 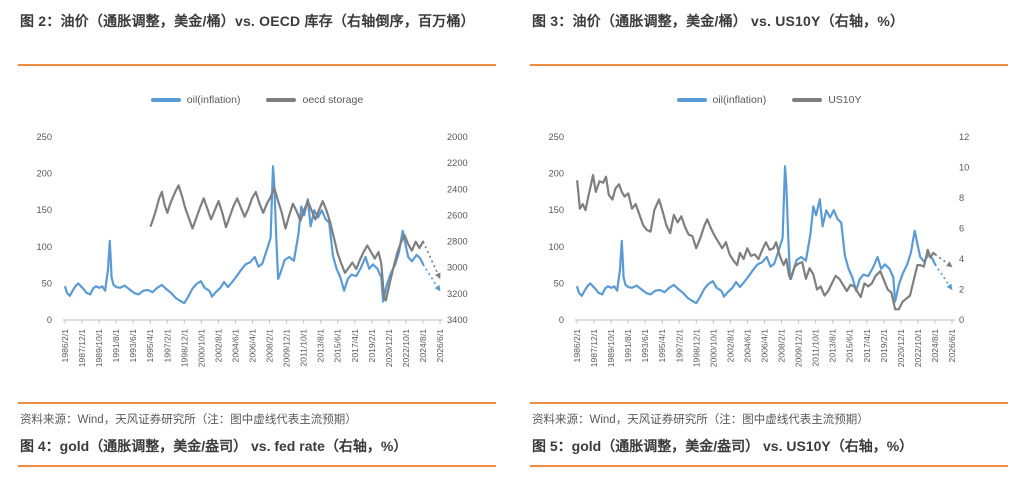 What do you see at coordinates (457, 320) in the screenshot?
I see `right-axis-tick-label: 3400` at bounding box center [457, 320].